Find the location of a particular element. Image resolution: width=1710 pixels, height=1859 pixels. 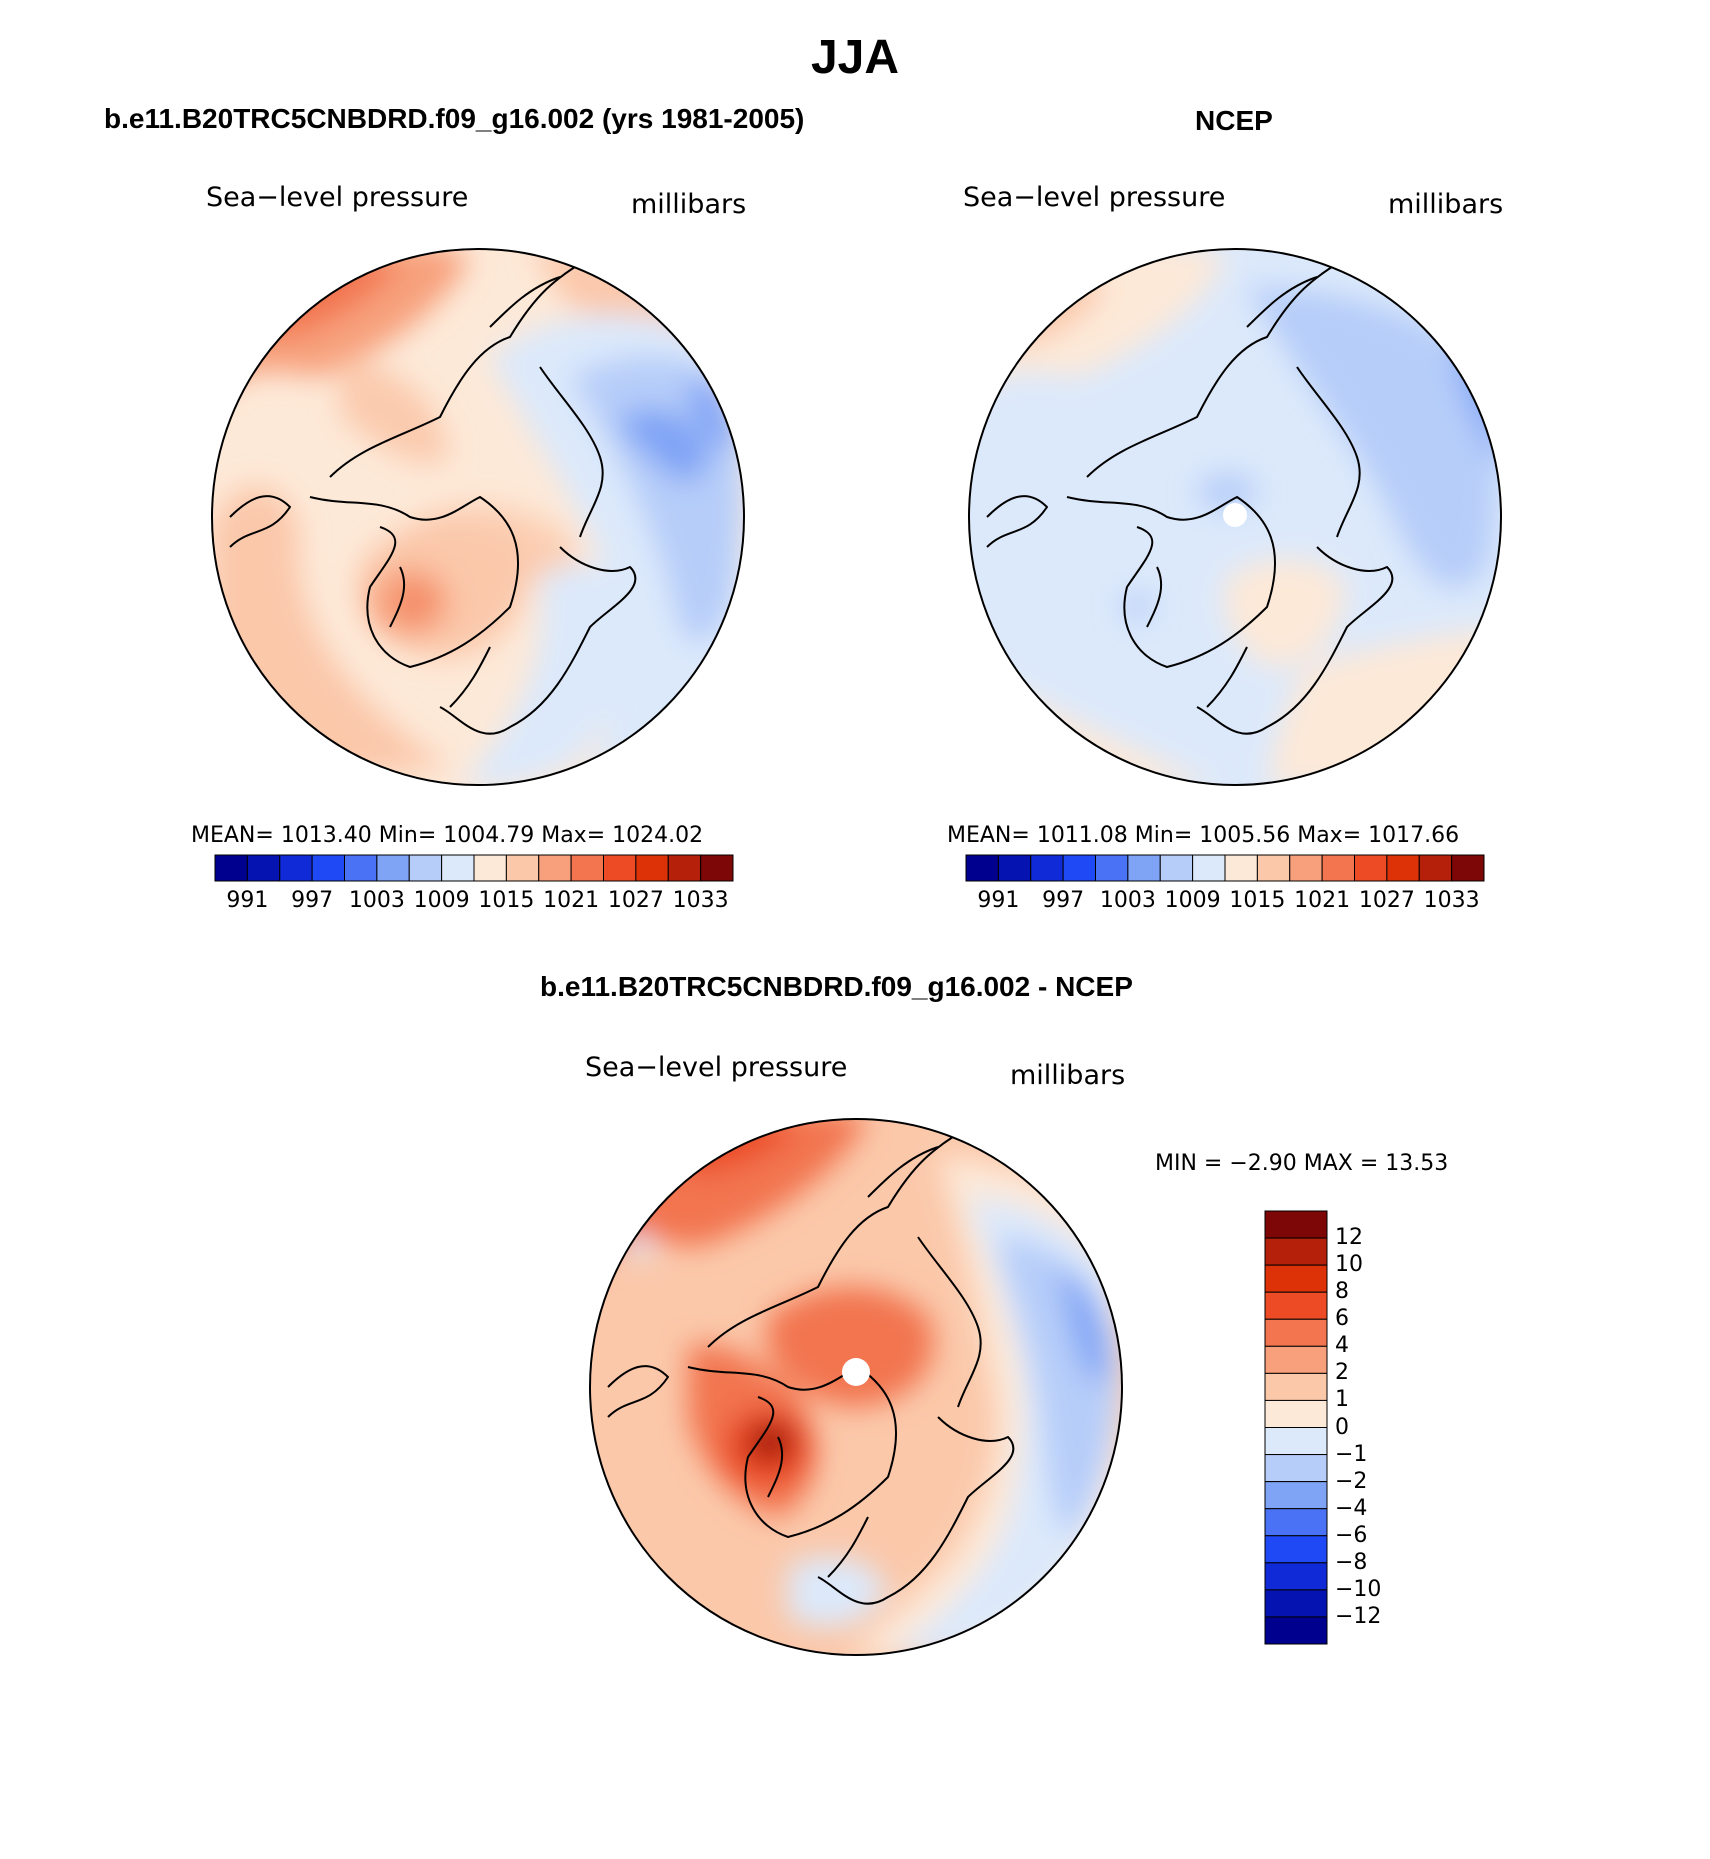

diff-units-label: millibars is located at coordinates (1068, 1075).